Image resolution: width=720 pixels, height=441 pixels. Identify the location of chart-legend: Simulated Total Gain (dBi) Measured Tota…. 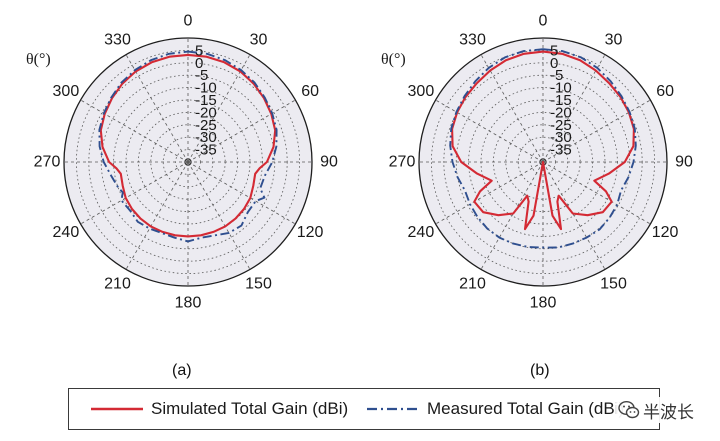
(364, 409).